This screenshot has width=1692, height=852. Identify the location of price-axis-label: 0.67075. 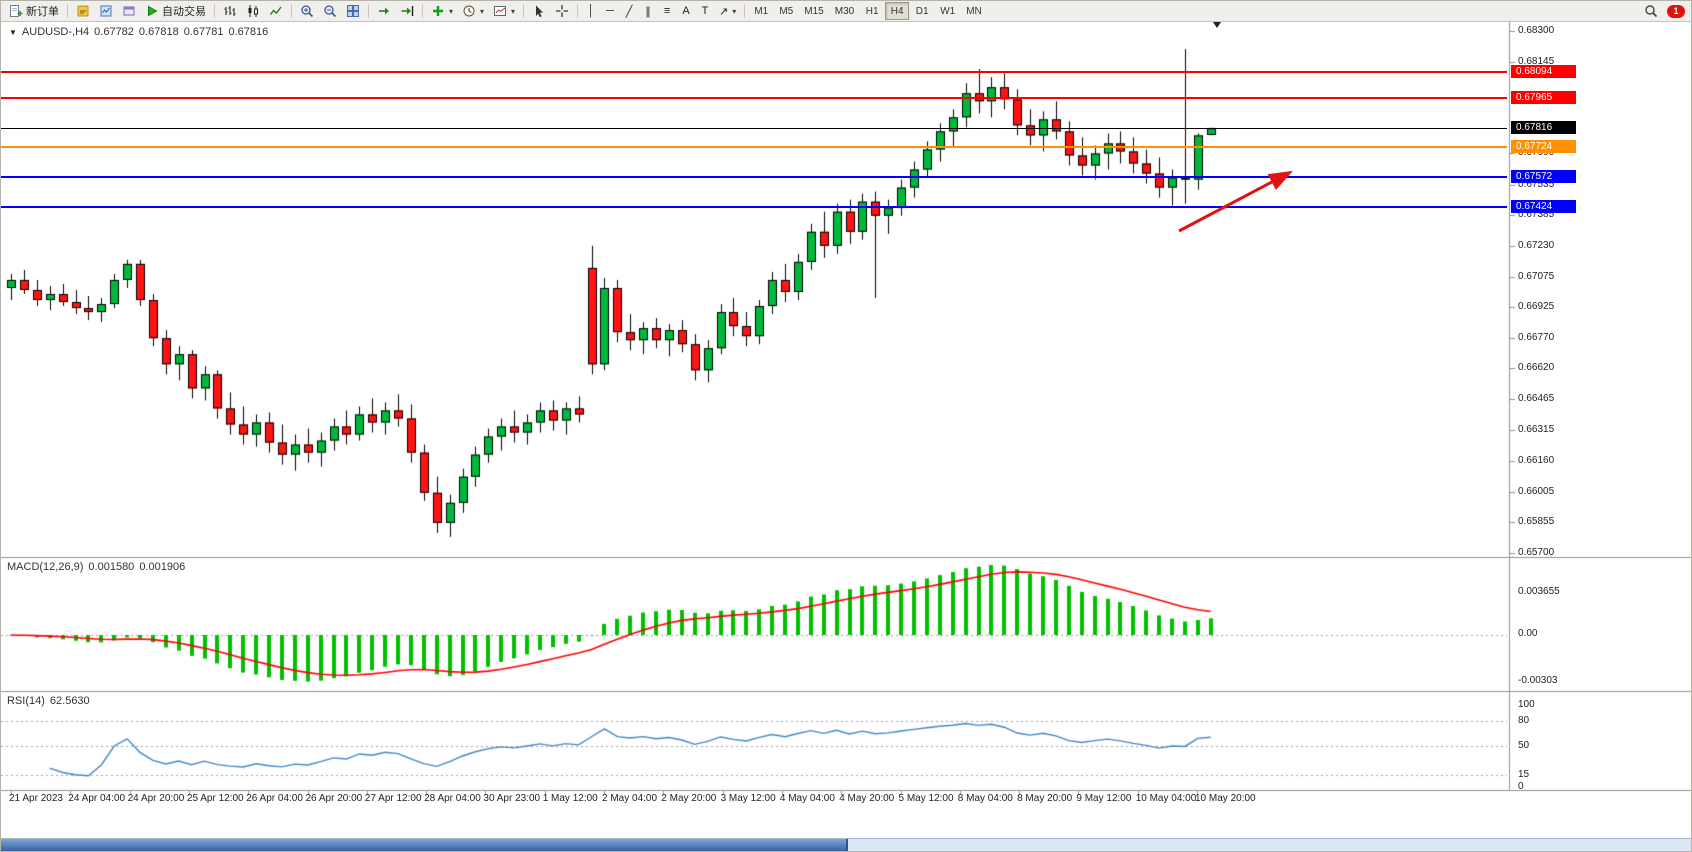
(1536, 276).